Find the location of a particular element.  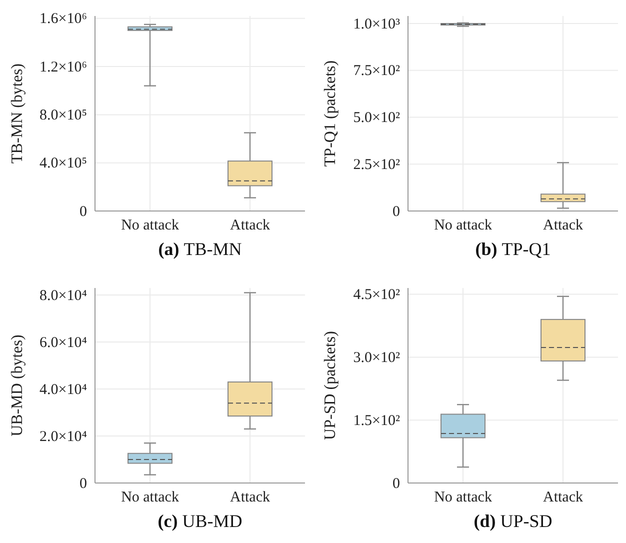

y-tick-label: 5.0×10² is located at coordinates (376, 118).